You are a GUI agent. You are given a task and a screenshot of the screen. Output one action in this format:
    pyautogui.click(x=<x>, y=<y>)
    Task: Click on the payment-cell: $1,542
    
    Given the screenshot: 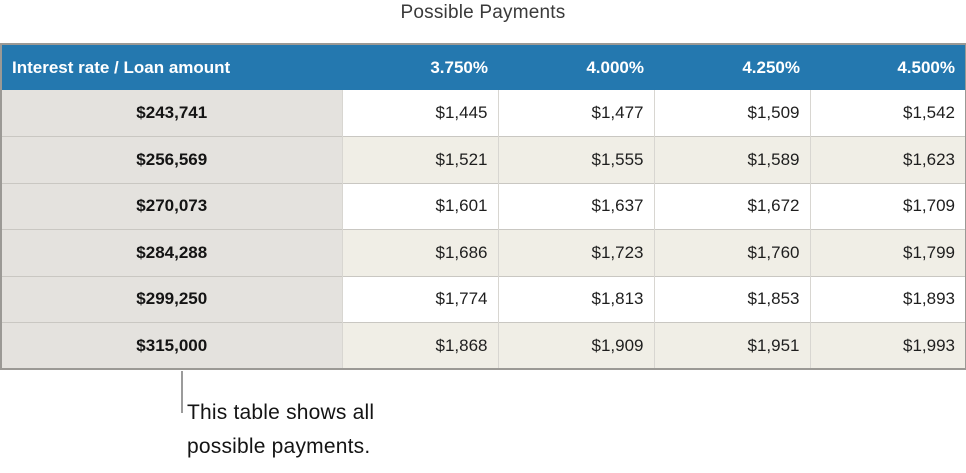 What is the action you would take?
    pyautogui.click(x=887, y=113)
    